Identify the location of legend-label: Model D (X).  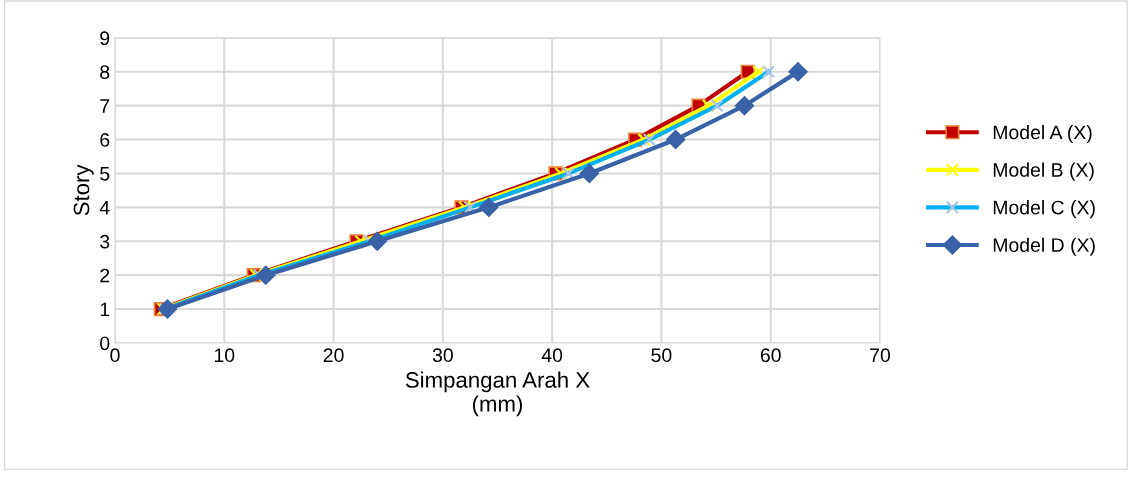
(1044, 246).